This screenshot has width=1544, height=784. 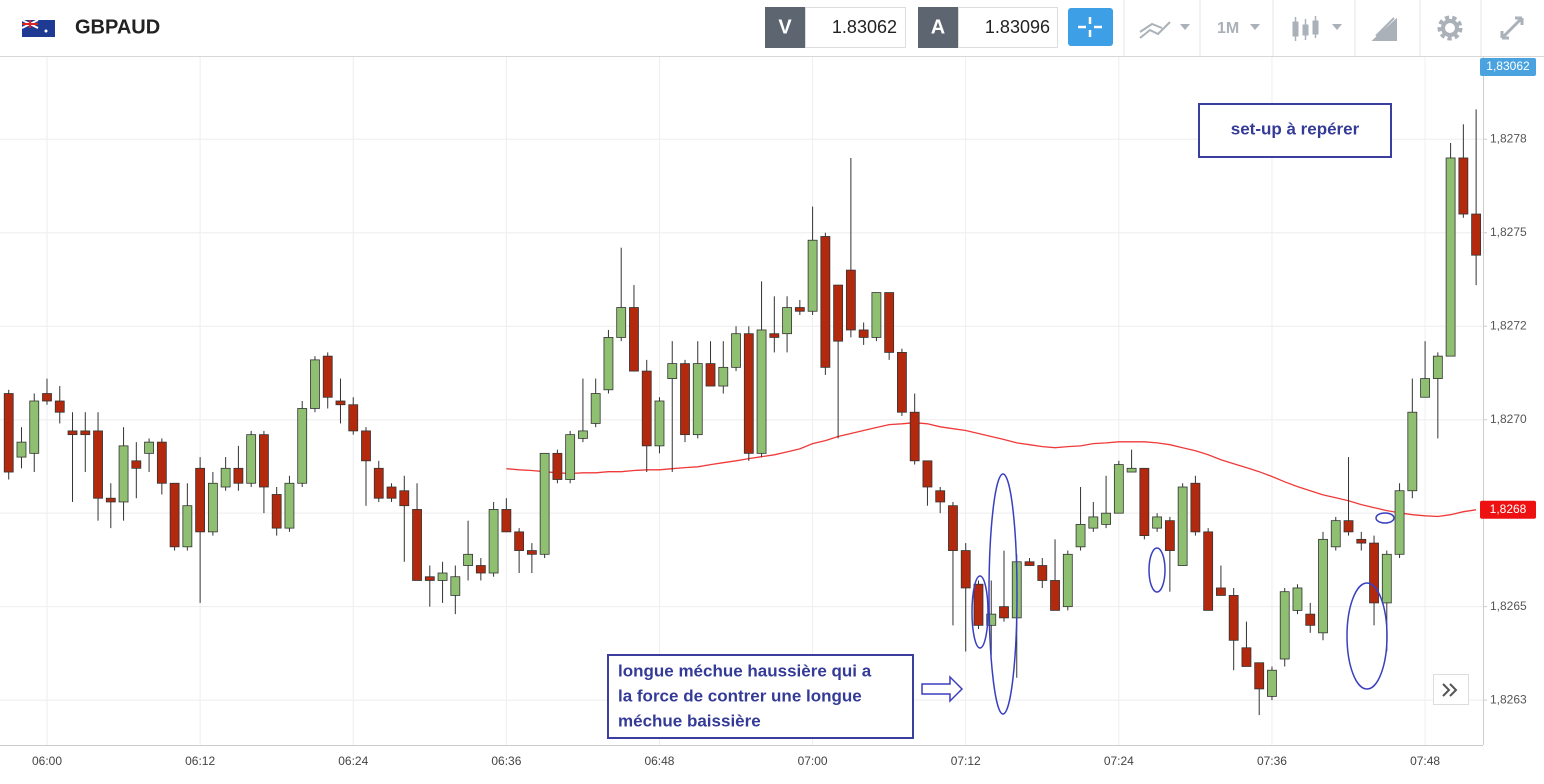 I want to click on arrow, so click(x=942, y=689).